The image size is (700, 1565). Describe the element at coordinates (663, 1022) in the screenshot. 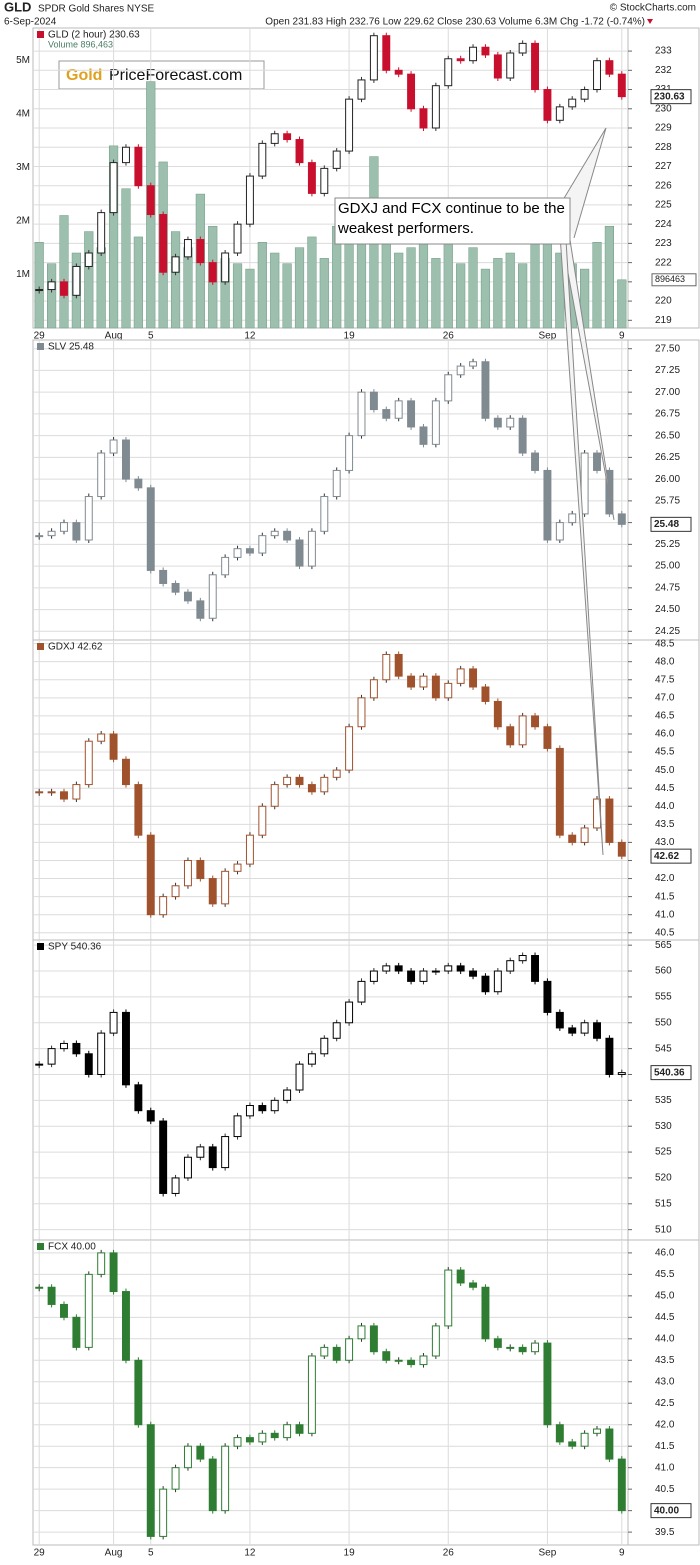

I see `y-tick-label: 550` at that location.